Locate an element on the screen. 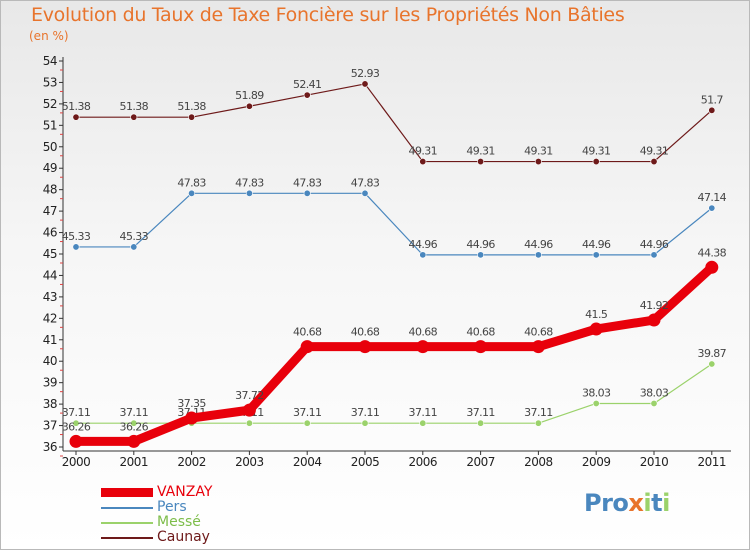  y-tick-label: 47 is located at coordinates (50, 211).